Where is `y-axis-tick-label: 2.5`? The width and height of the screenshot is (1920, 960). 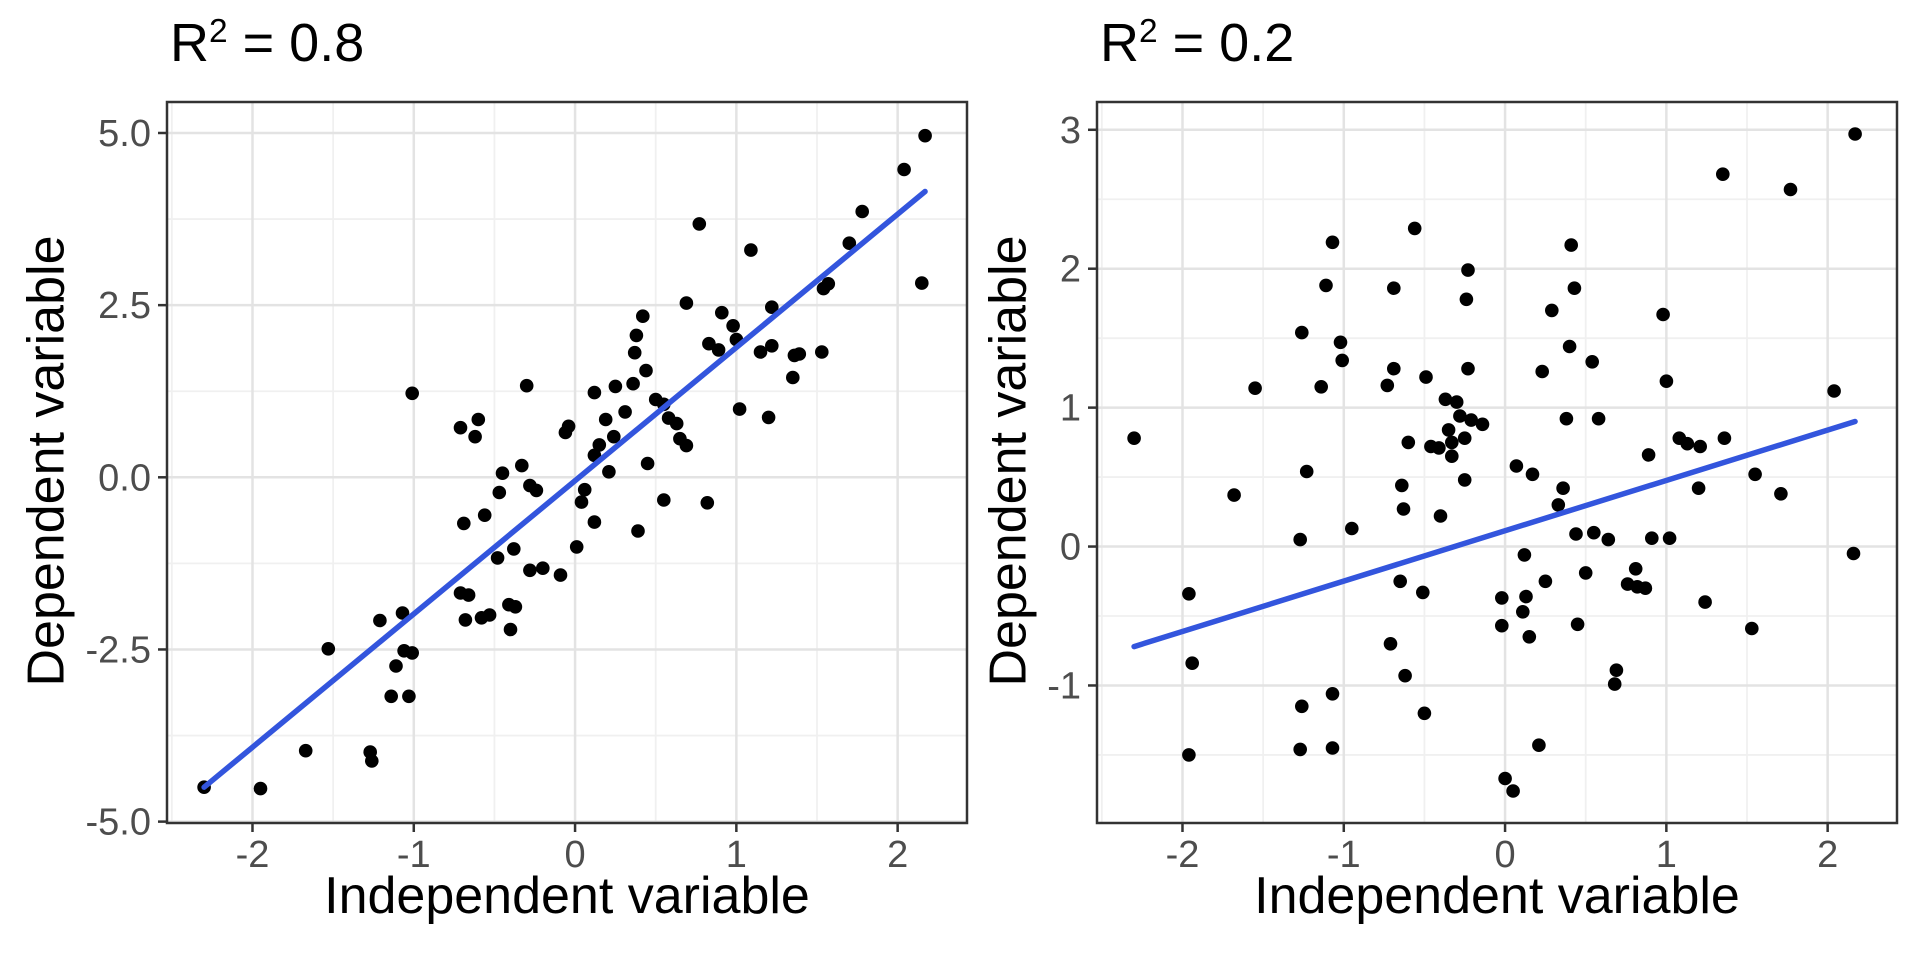
y-axis-tick-label: 2.5 is located at coordinates (124, 306).